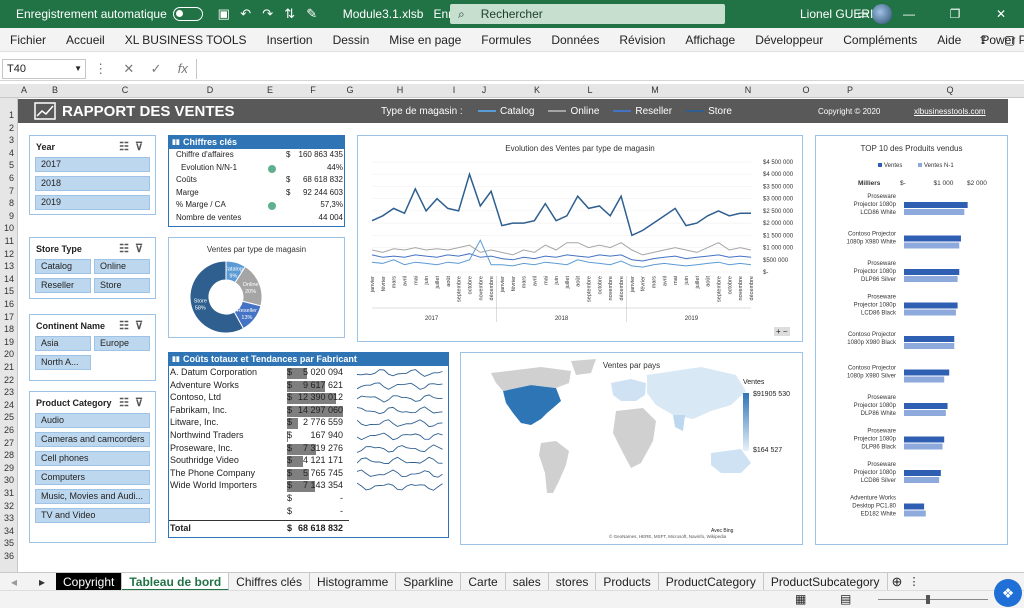 The height and width of the screenshot is (608, 1024). I want to click on column-header: C, so click(125, 90).